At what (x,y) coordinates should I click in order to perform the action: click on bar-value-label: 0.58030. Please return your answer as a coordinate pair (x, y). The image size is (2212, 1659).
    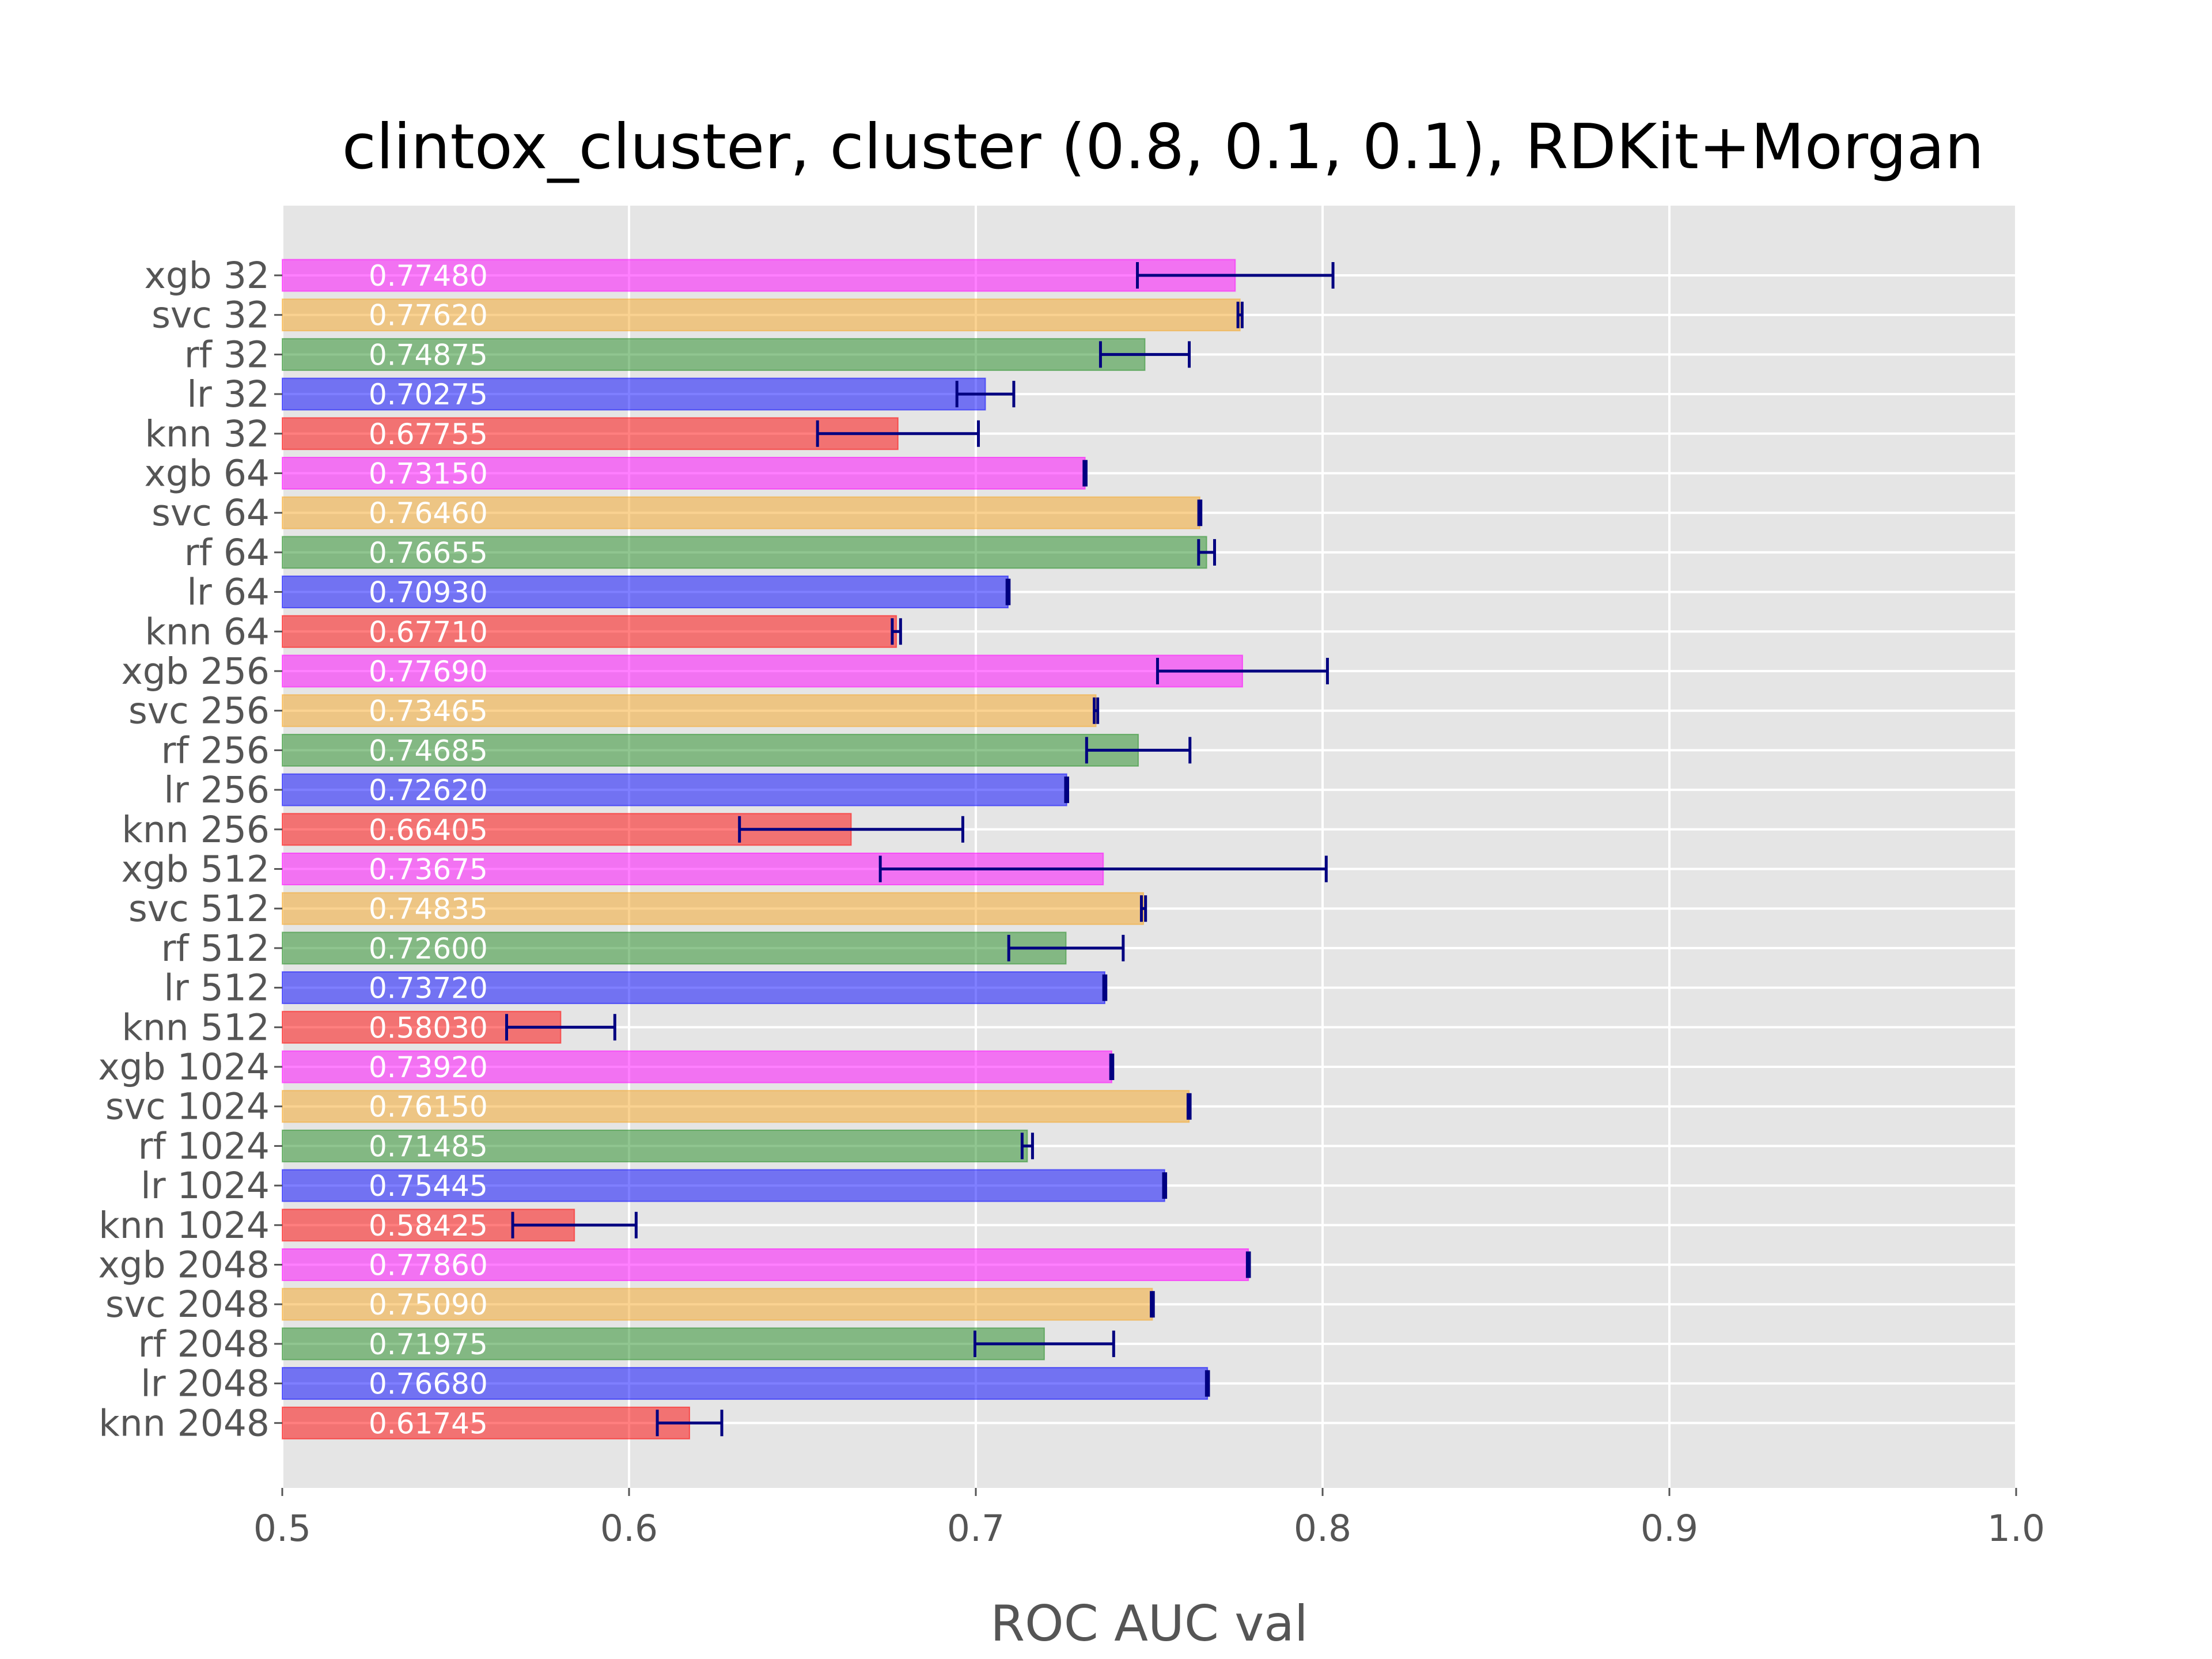
    Looking at the image, I should click on (428, 1027).